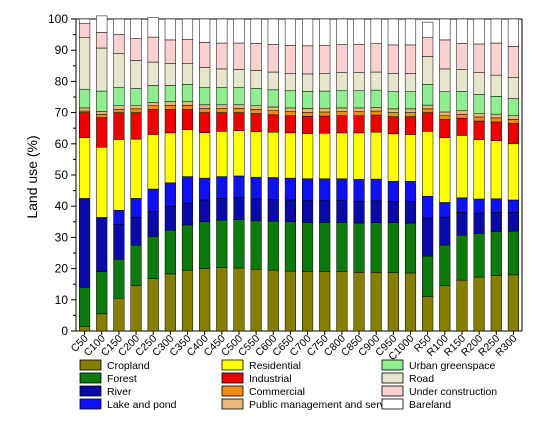 Image resolution: width=550 pixels, height=428 pixels. What do you see at coordinates (430, 405) in the screenshot?
I see `legend-label: Bareland` at bounding box center [430, 405].